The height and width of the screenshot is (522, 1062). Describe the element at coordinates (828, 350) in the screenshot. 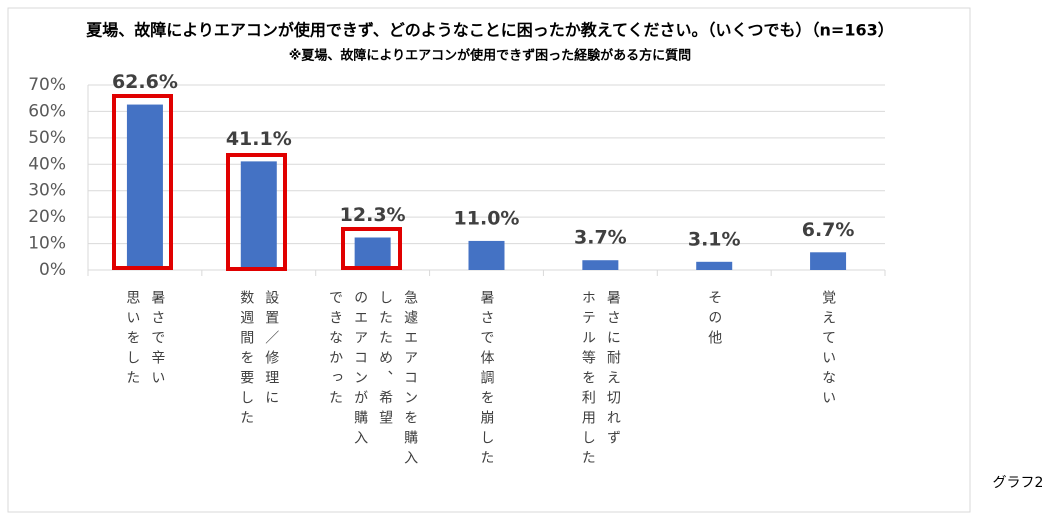

I see `x-tick-label: 覚えていない` at that location.